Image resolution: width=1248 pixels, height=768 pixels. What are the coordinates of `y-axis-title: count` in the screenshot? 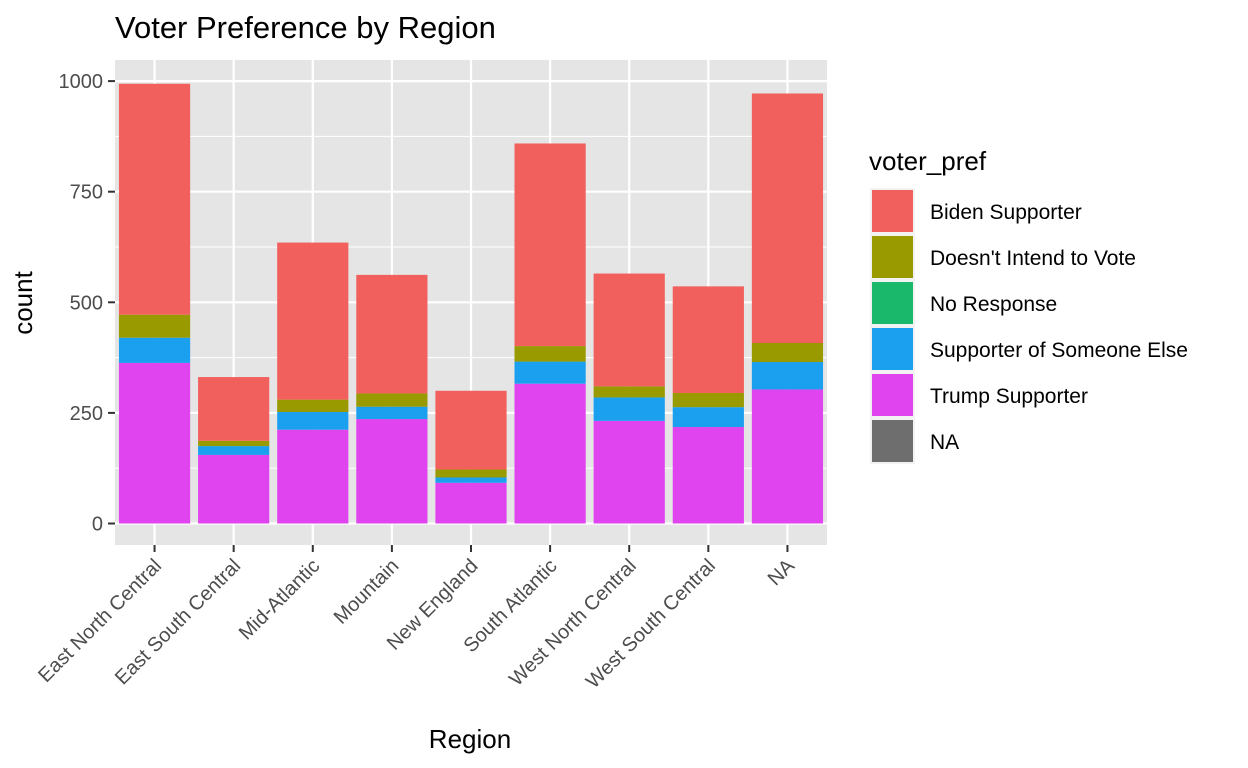 It's located at (23, 302).